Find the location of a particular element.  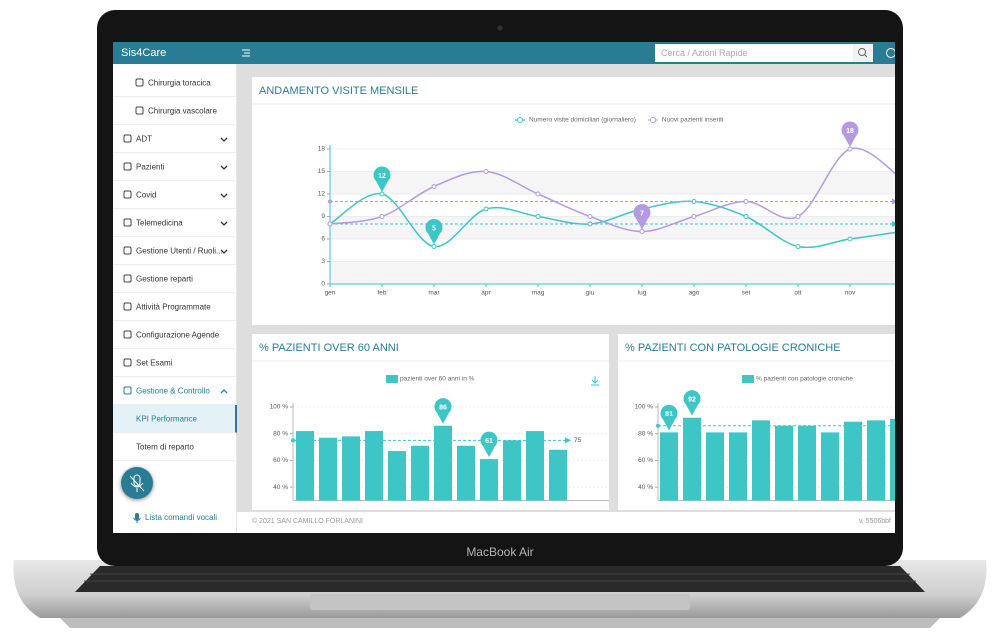

pin-label: 61 is located at coordinates (489, 441).